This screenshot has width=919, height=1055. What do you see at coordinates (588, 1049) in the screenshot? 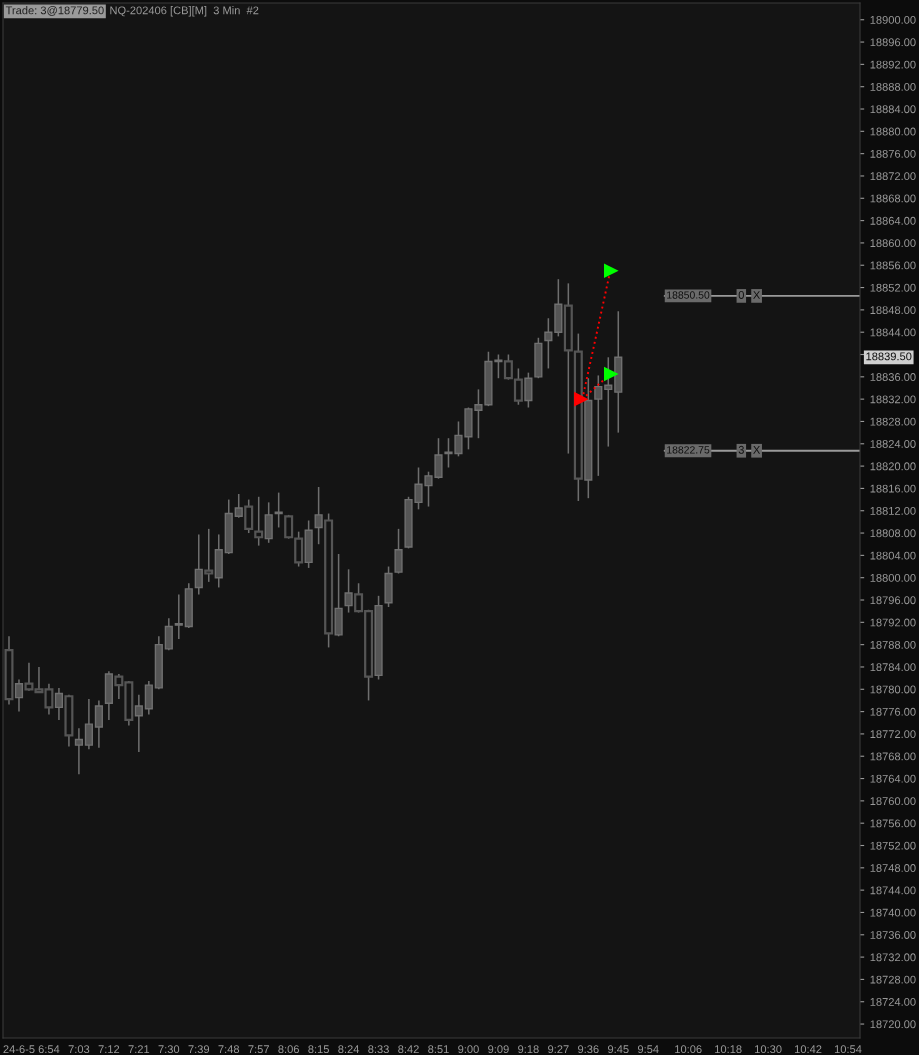
I see `x-tick-label: 9:36` at bounding box center [588, 1049].